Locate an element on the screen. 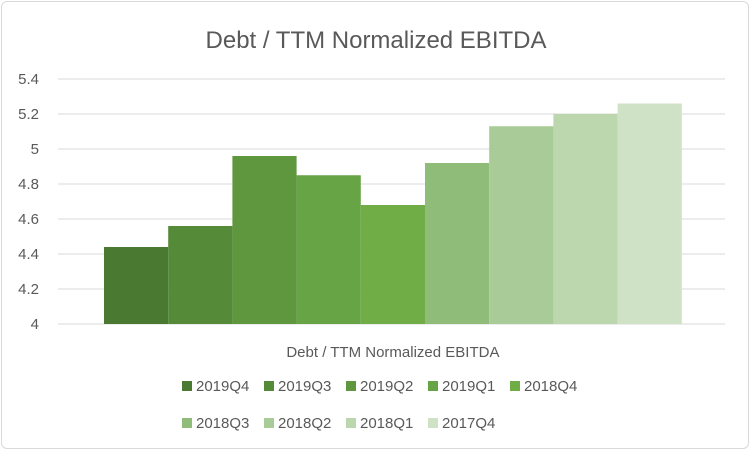 The width and height of the screenshot is (752, 452). legend-label: 2019Q4 is located at coordinates (222, 386).